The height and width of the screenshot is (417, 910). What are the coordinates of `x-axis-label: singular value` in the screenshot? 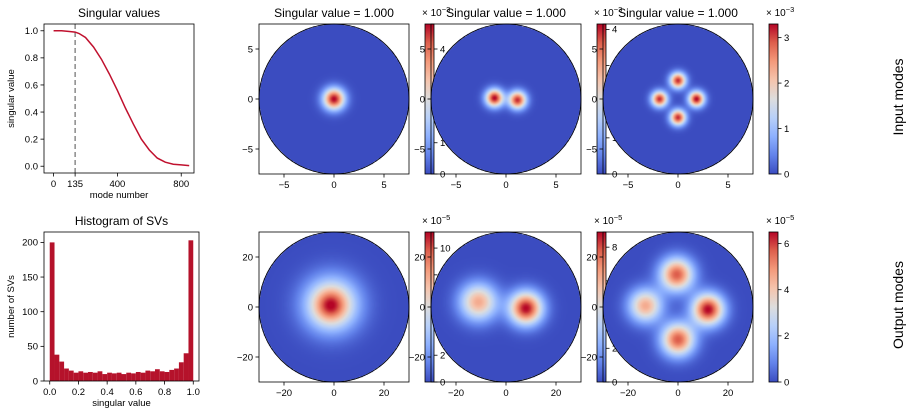 It's located at (121, 403).